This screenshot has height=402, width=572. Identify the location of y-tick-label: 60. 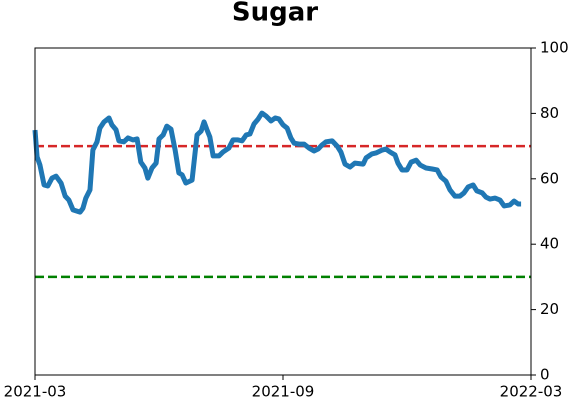
(549, 178).